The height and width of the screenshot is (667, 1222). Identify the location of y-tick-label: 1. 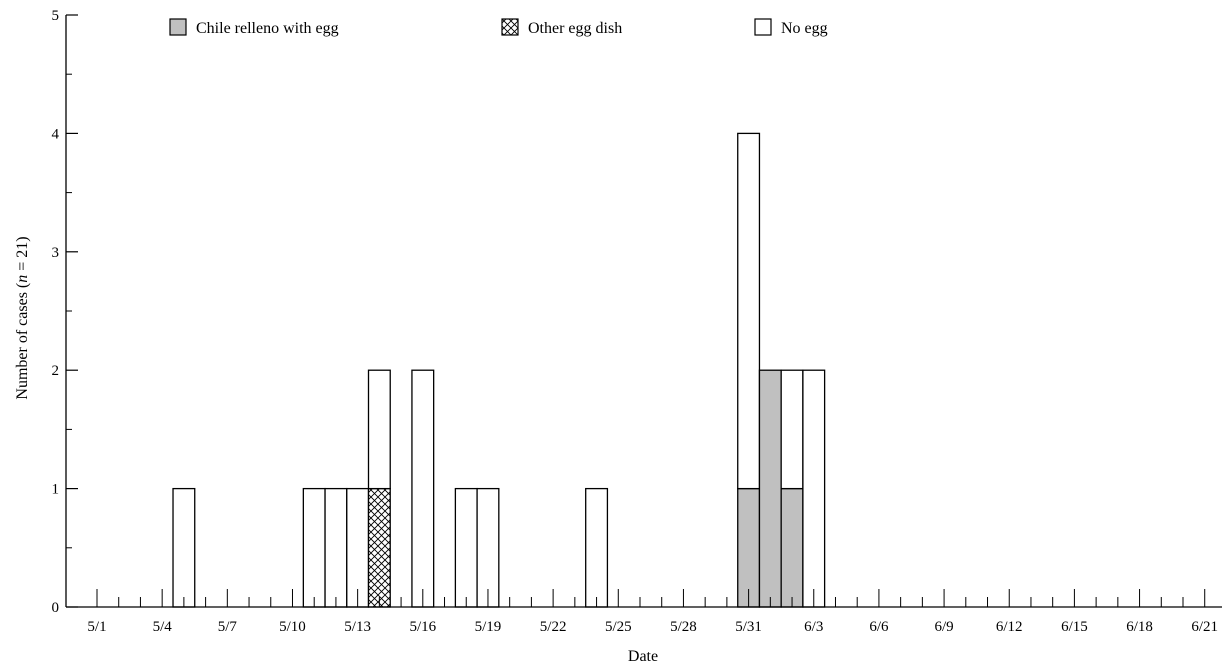
(56, 490).